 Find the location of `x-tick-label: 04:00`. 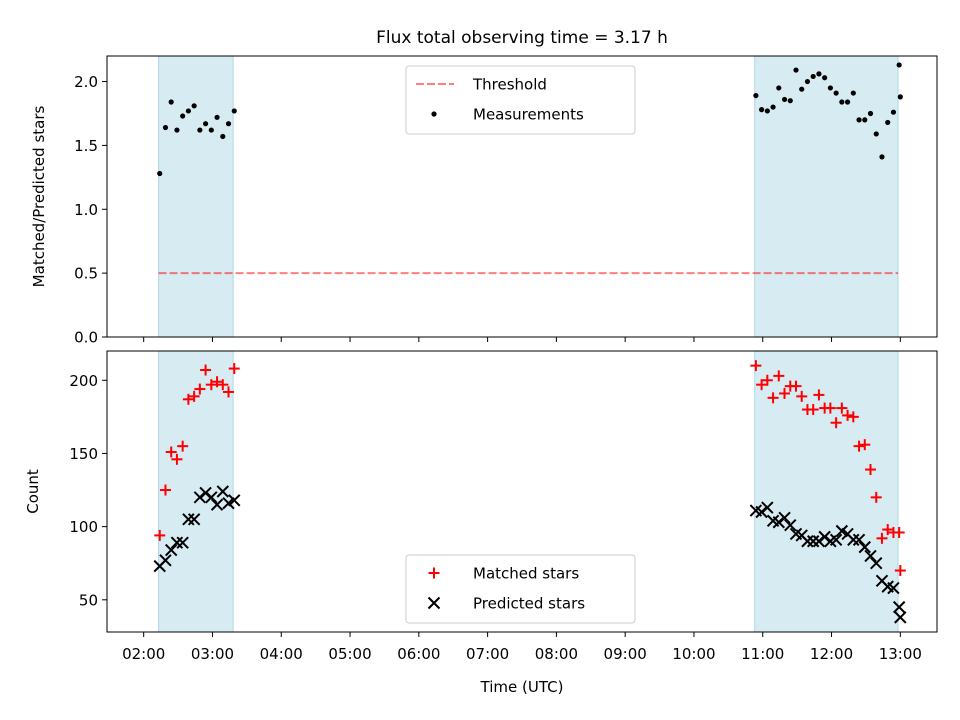

x-tick-label: 04:00 is located at coordinates (281, 654).